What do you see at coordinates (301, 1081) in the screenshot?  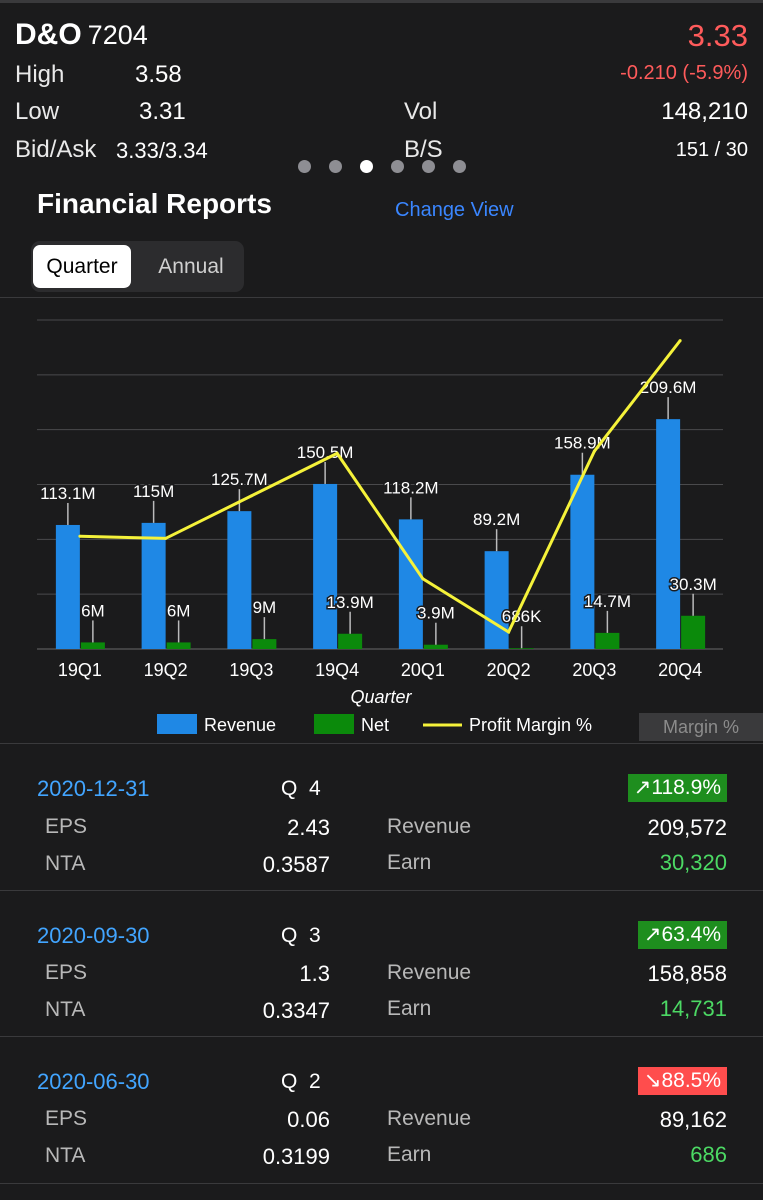 I see `report-quarter: Q 2` at bounding box center [301, 1081].